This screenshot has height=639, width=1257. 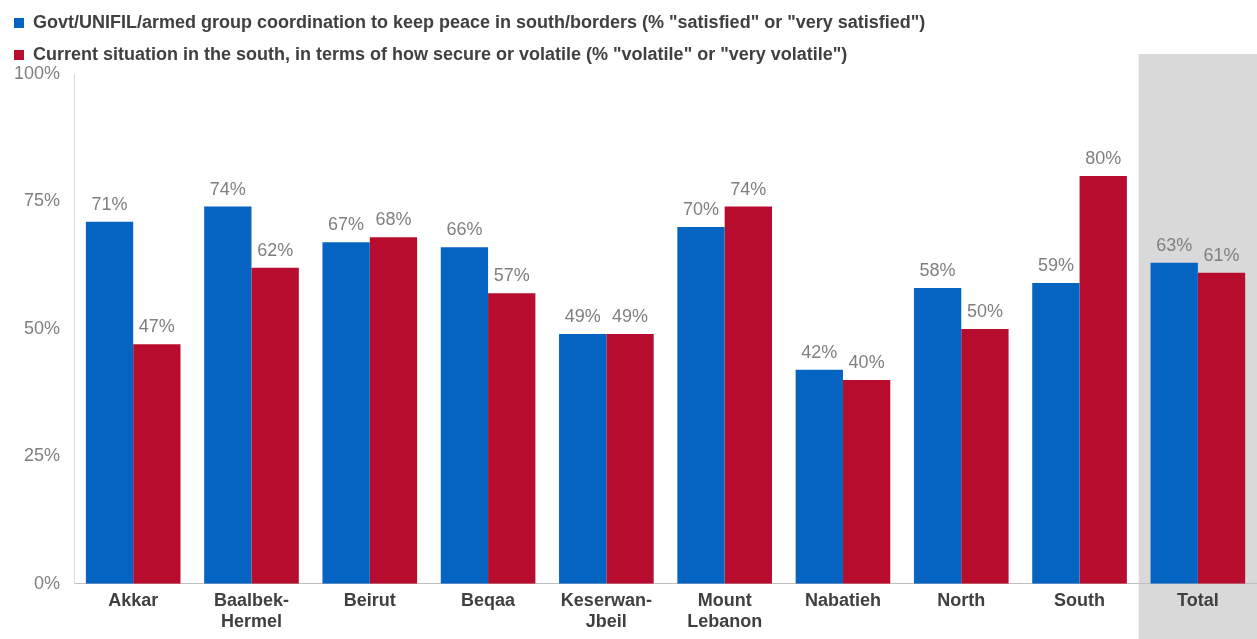 What do you see at coordinates (251, 610) in the screenshot?
I see `x-tick-label: Baalbek-Hermel` at bounding box center [251, 610].